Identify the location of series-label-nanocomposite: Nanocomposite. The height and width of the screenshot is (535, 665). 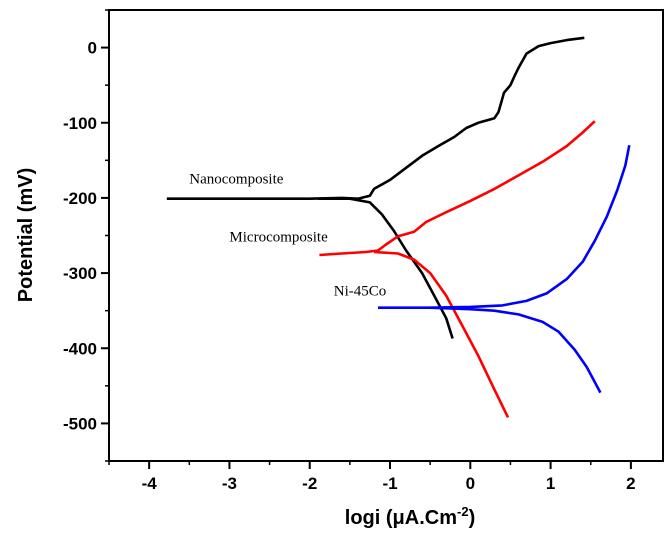
(236, 180).